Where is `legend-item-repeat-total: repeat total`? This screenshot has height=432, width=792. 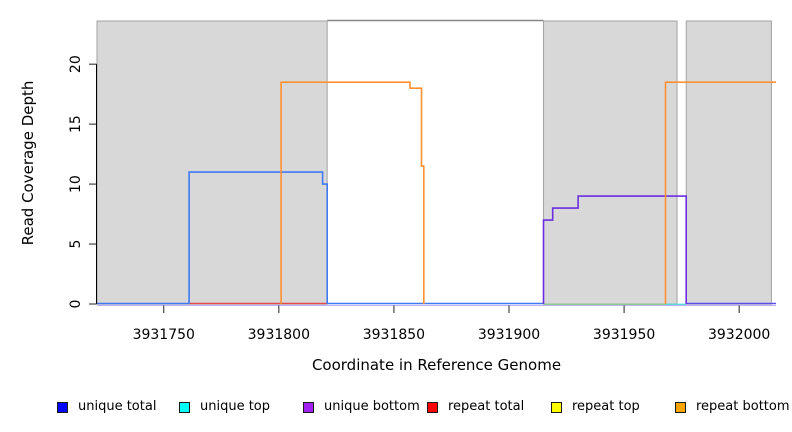 legend-item-repeat-total: repeat total is located at coordinates (475, 407).